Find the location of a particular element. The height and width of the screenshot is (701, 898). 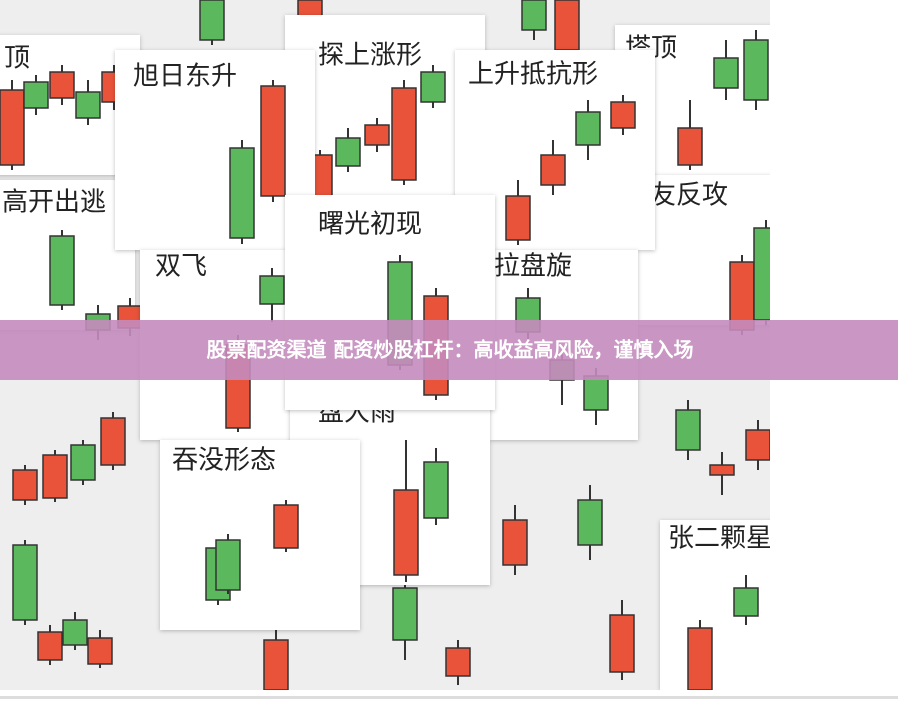

banner is located at coordinates (449, 350).